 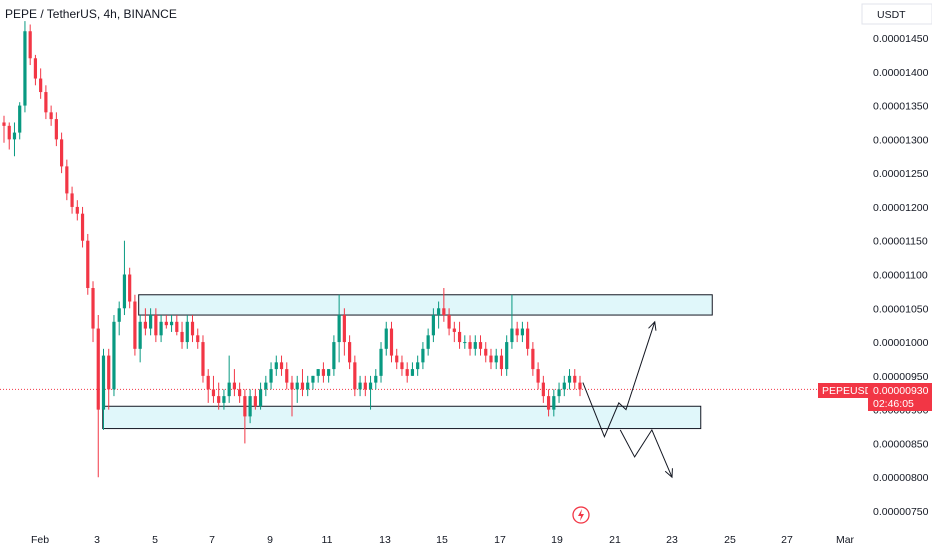 What do you see at coordinates (327, 540) in the screenshot?
I see `x-tick-label: 11` at bounding box center [327, 540].